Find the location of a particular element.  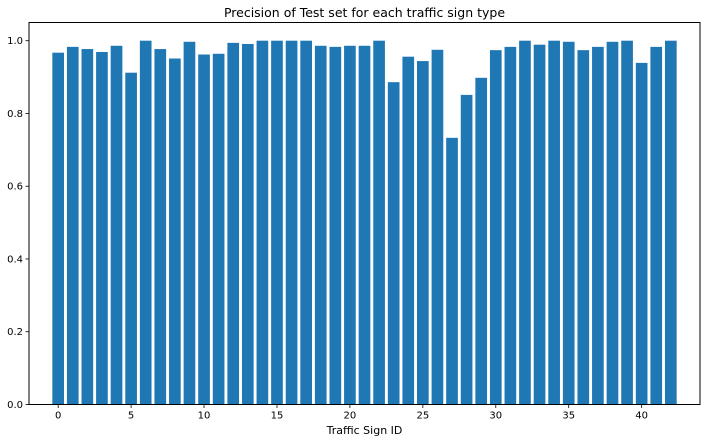

x-axis-label: Traffic Sign ID is located at coordinates (364, 430).